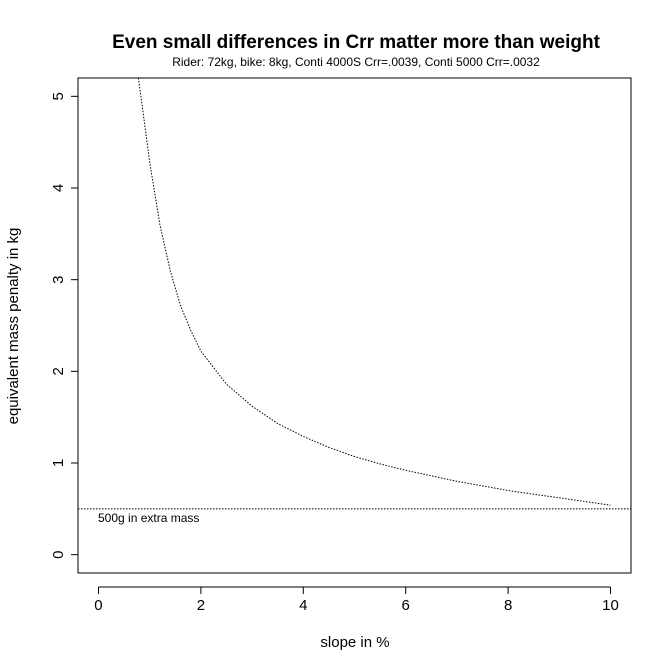 The image size is (672, 672). Describe the element at coordinates (201, 605) in the screenshot. I see `x-tick-label: 2` at that location.